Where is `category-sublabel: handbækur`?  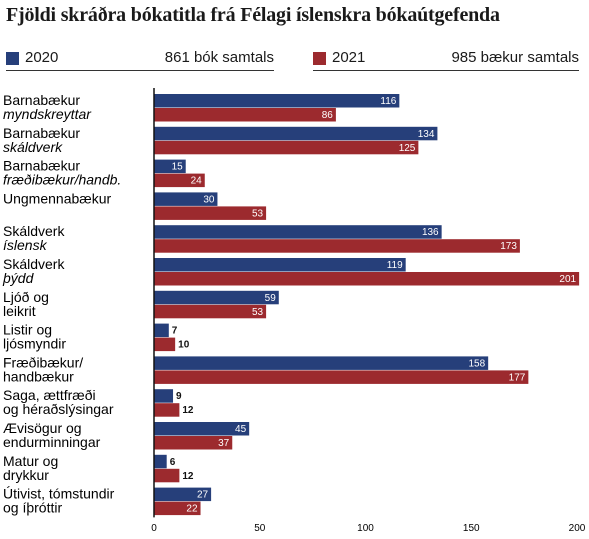 category-sublabel: handbækur is located at coordinates (38, 376).